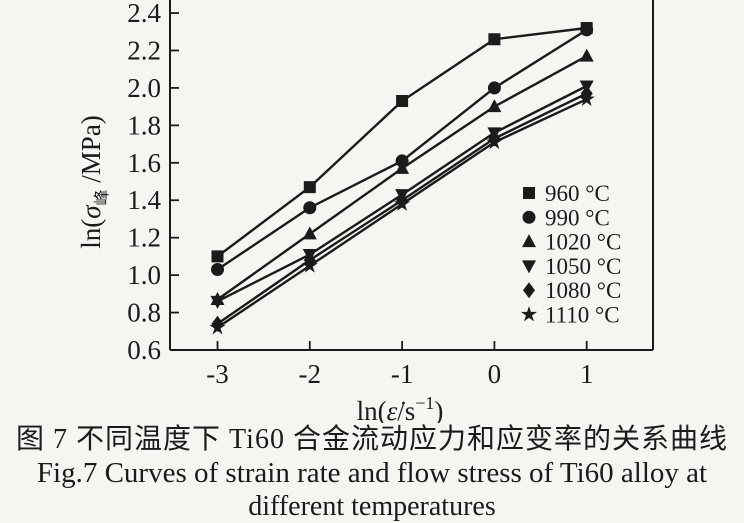 The image size is (744, 523). I want to click on legend-item-990C: 990 °C, so click(566, 217).